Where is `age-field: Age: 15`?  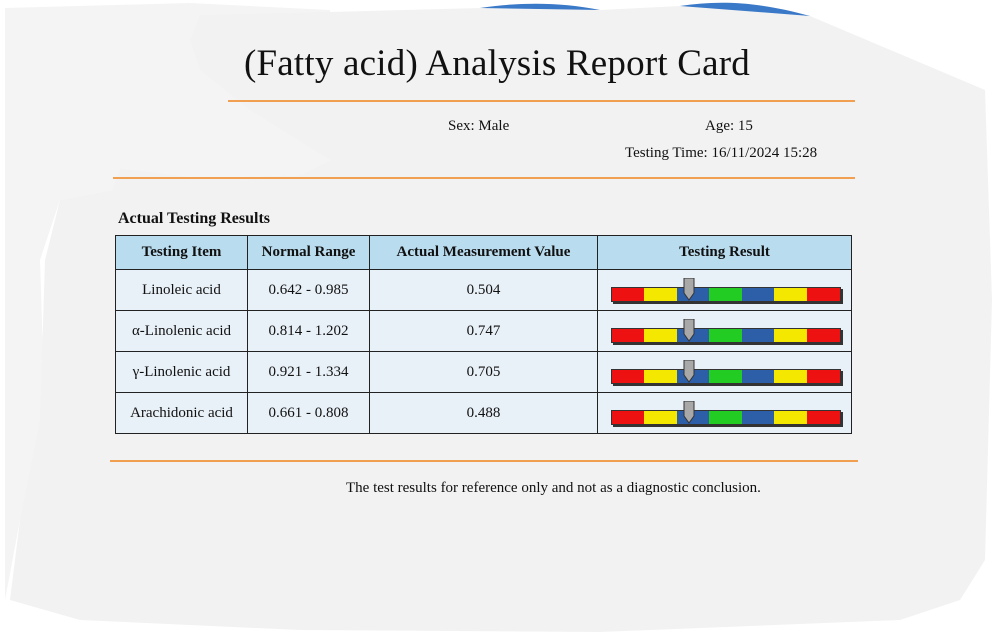 age-field: Age: 15 is located at coordinates (729, 126).